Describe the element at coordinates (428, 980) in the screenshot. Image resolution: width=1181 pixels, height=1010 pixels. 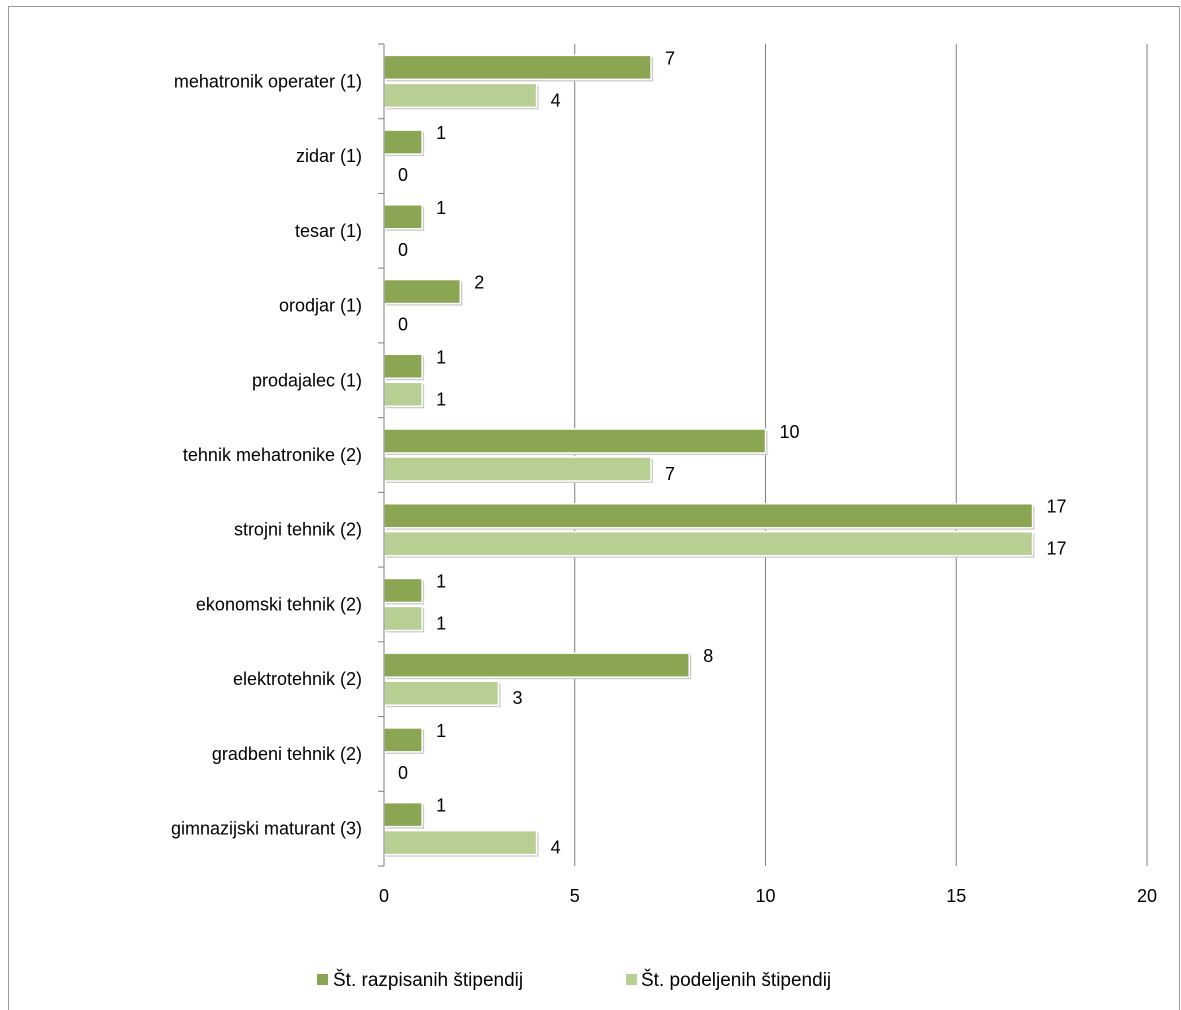
I see `legend-label-series-1: Št. razpisanih štipendij` at that location.